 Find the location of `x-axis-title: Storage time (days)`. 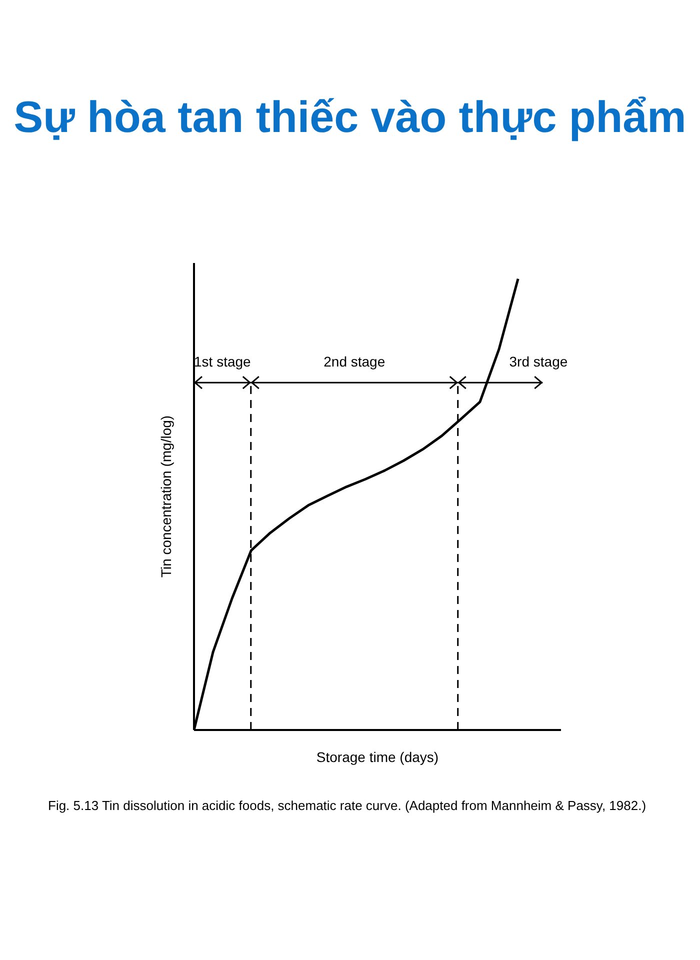

x-axis-title: Storage time (days) is located at coordinates (377, 757).